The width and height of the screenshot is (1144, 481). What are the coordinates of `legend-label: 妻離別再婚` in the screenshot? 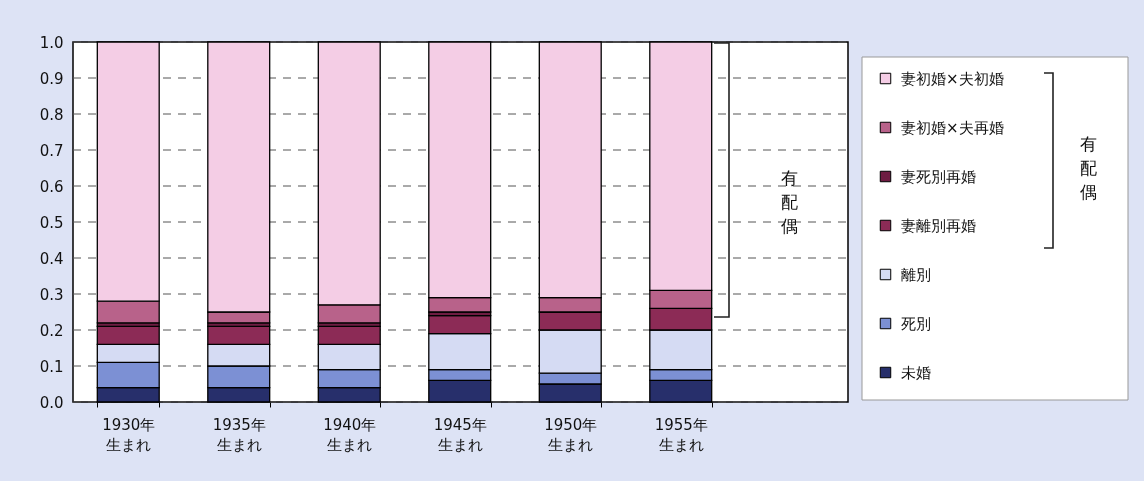 It's located at (938, 225).